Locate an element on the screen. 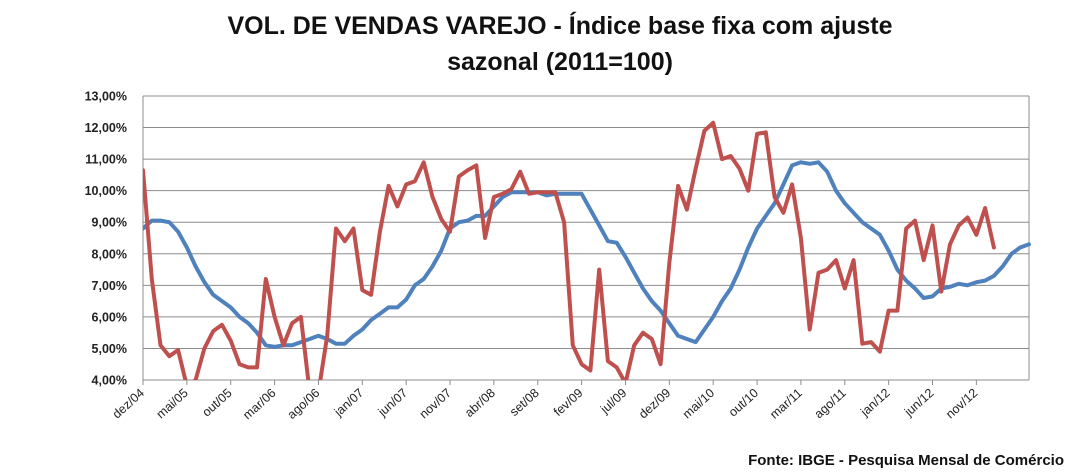 The height and width of the screenshot is (473, 1070). x-tick-label: out/05 is located at coordinates (217, 403).